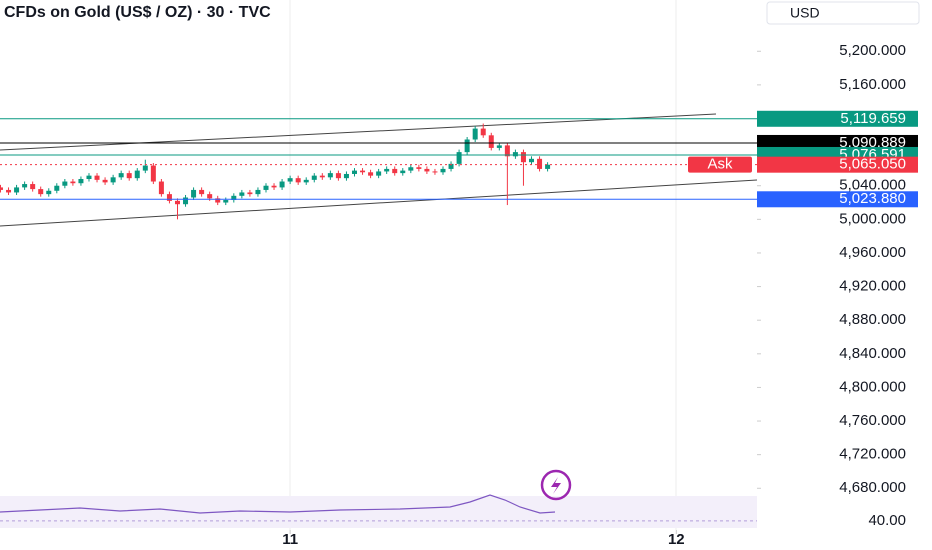 This screenshot has width=932, height=550. What do you see at coordinates (872, 164) in the screenshot?
I see `price-label: 5,065.050` at bounding box center [872, 164].